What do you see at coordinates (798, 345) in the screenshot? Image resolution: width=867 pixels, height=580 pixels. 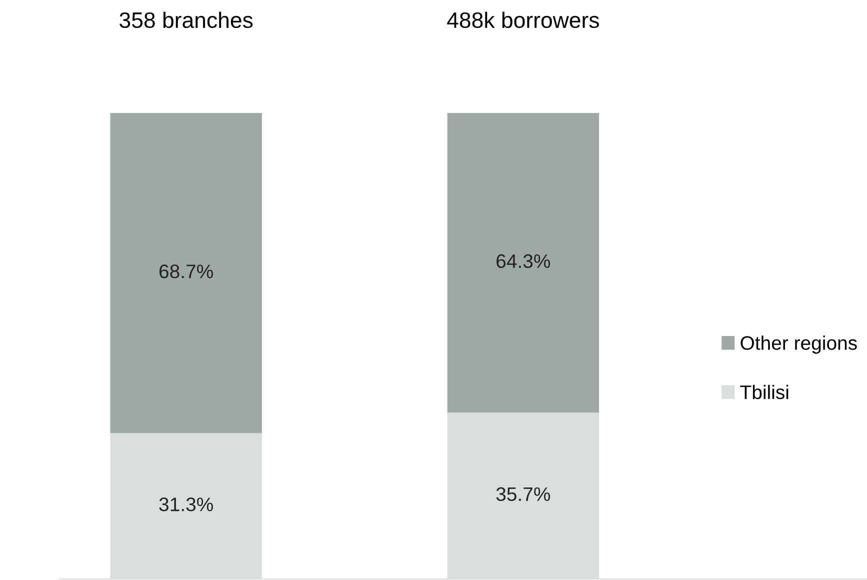 I see `legend-label: Other regions` at bounding box center [798, 345].